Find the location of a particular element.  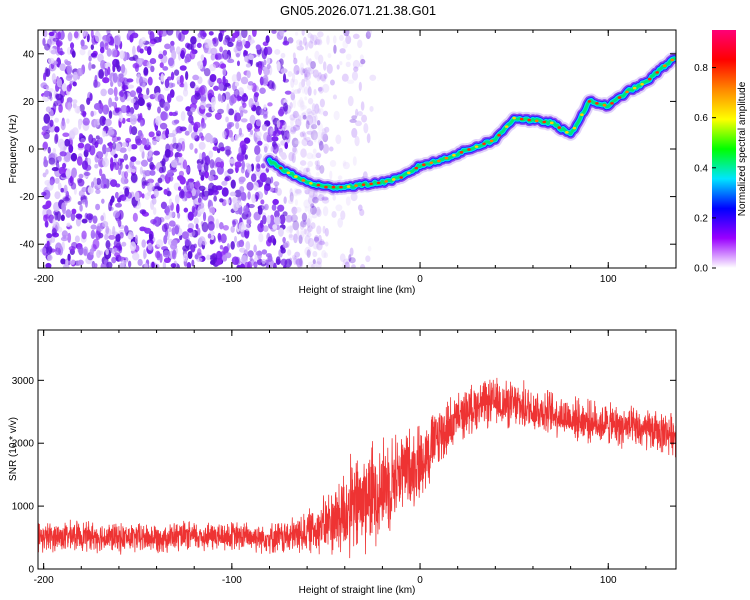

colorbar-tick-label: 0.2 is located at coordinates (701, 218).